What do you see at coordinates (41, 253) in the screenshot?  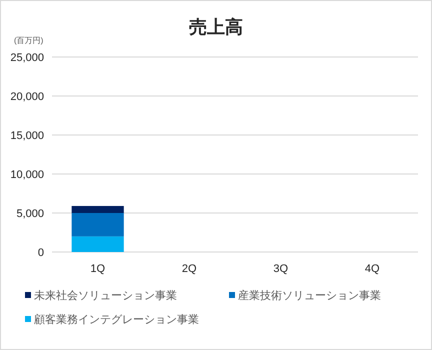 I see `y-tick-label: 0` at bounding box center [41, 253].